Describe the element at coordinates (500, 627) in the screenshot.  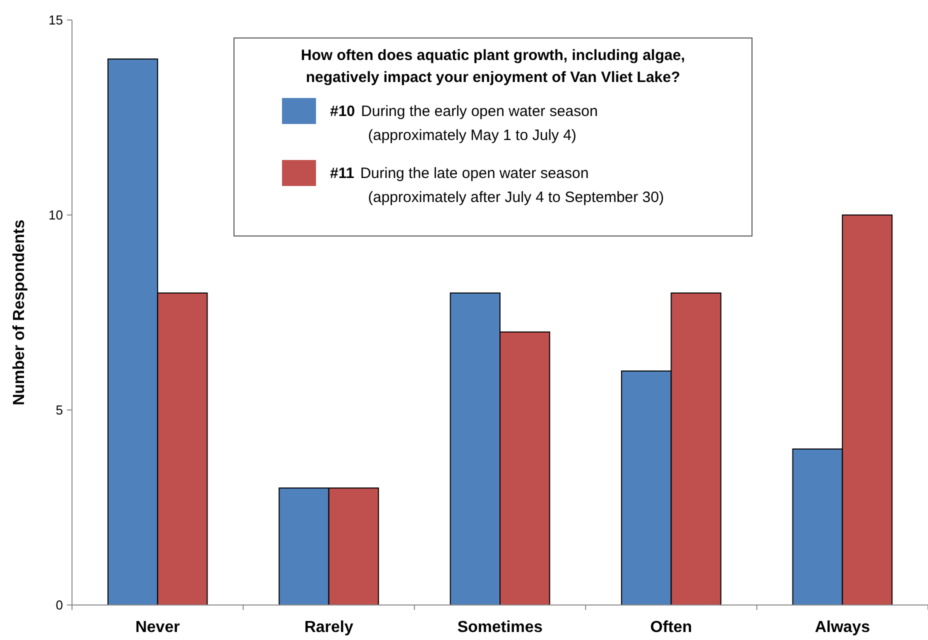
I see `x-tick-label: Sometimes` at that location.